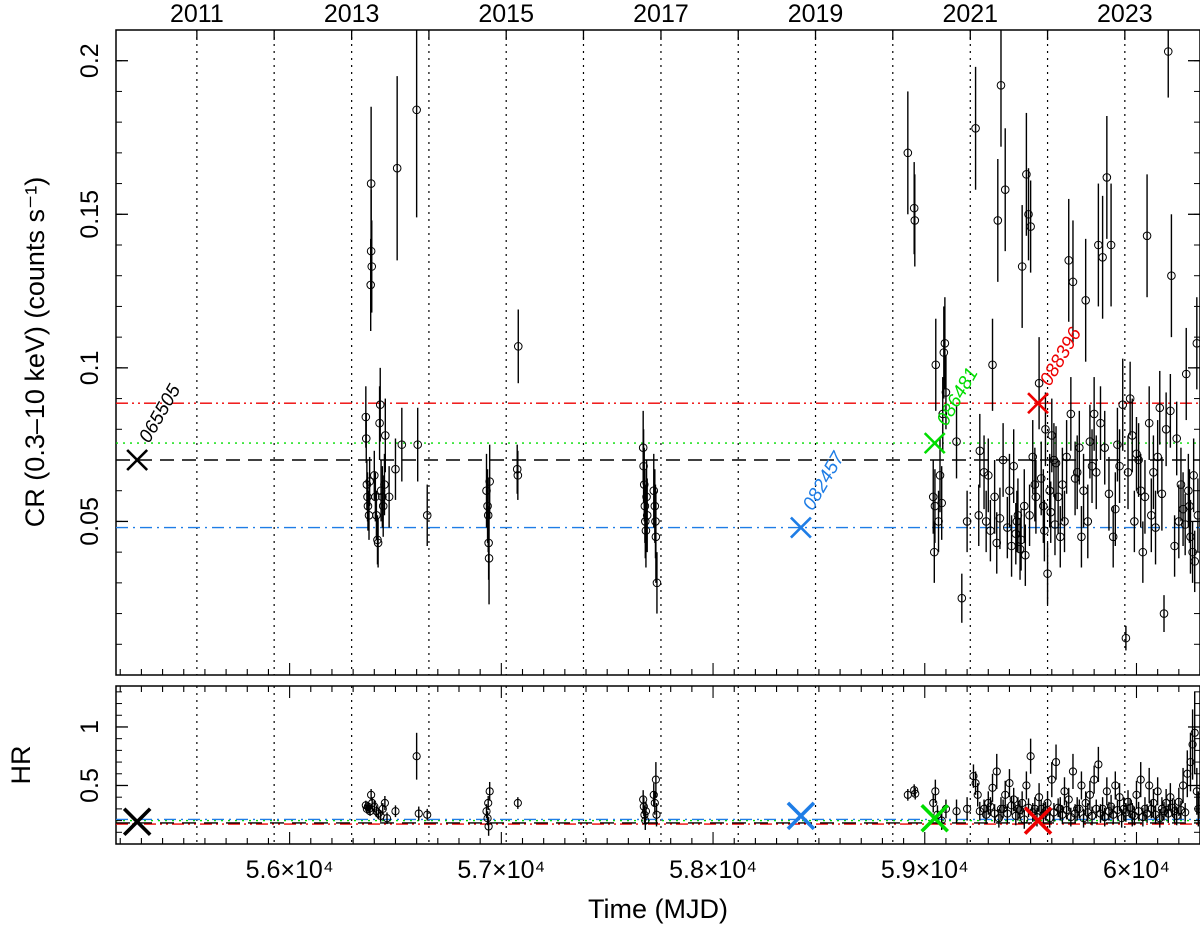 The height and width of the screenshot is (933, 1200). Describe the element at coordinates (90, 367) in the screenshot. I see `y-tick-label: 0.1` at that location.